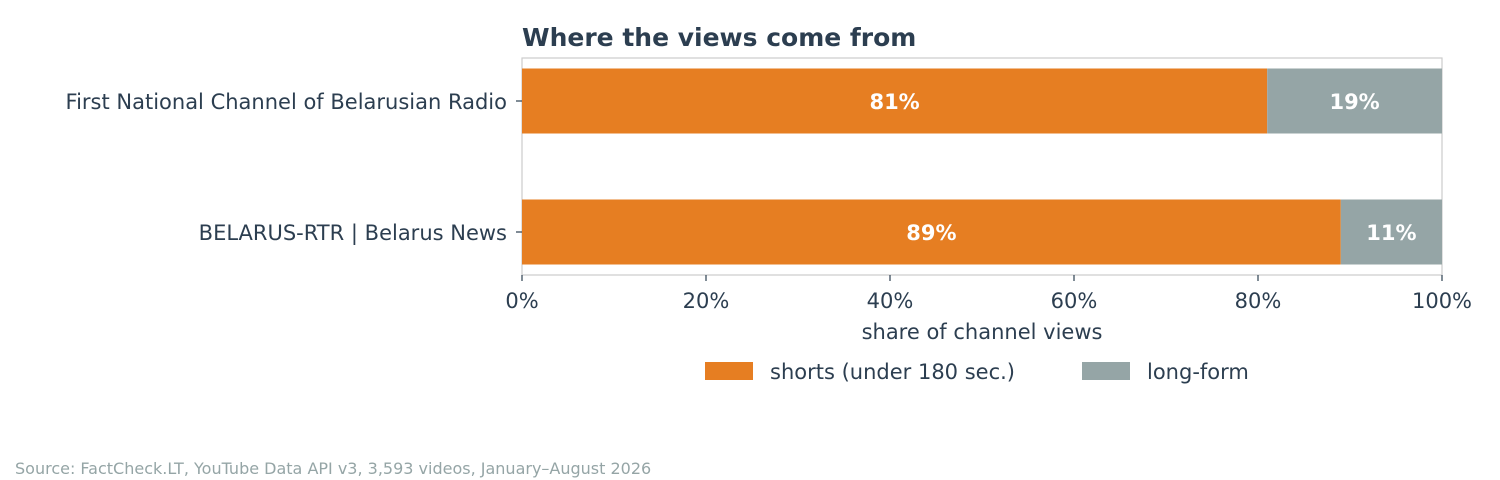 The height and width of the screenshot is (480, 1500). I want to click on x-tick-label: 0%, so click(521, 301).